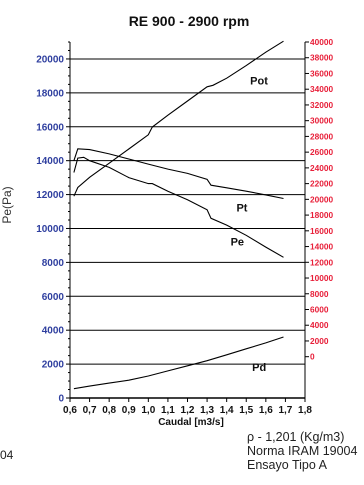 The height and width of the screenshot is (485, 364). Describe the element at coordinates (266, 410) in the screenshot. I see `x-tick-label-10: 1,6` at that location.